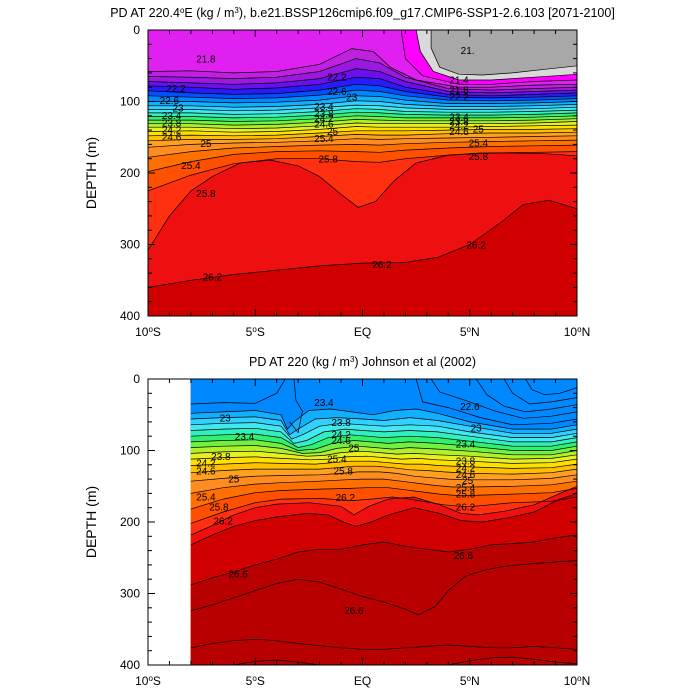  I want to click on x-tick-label: 5oS, so click(255, 681).